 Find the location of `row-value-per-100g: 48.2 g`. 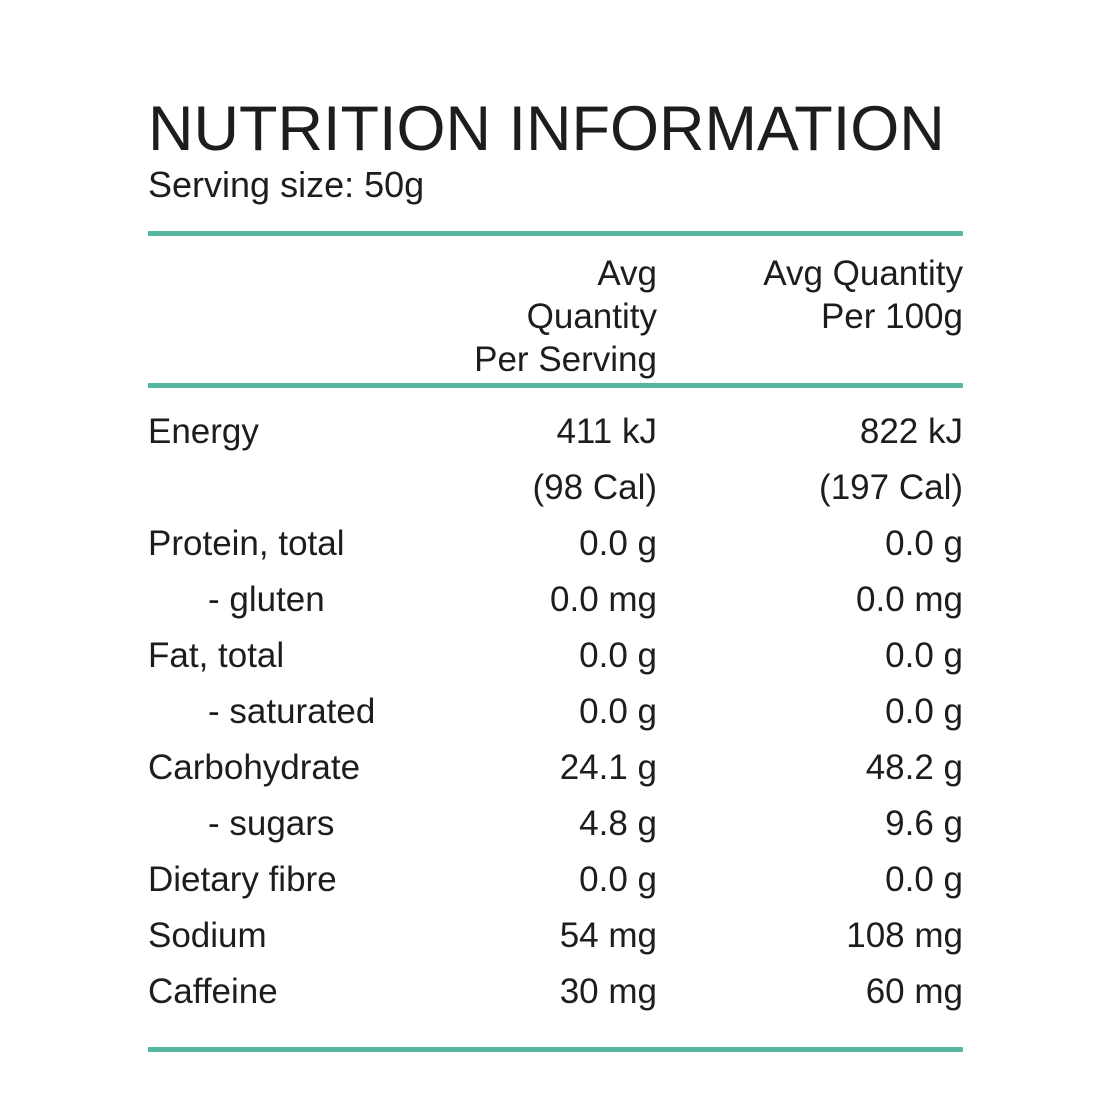

row-value-per-100g: 48.2 g is located at coordinates (914, 767).